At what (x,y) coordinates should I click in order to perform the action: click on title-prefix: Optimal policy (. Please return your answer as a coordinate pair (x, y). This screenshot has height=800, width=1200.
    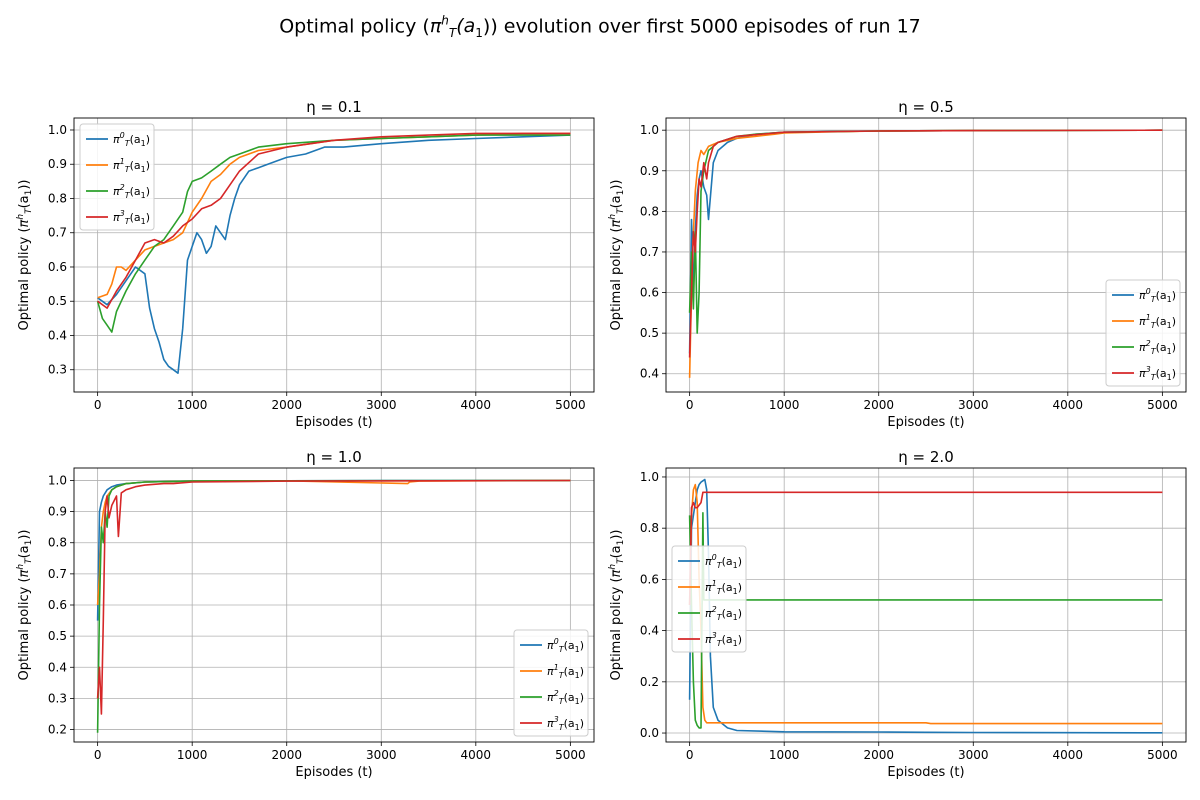
    Looking at the image, I should click on (354, 26).